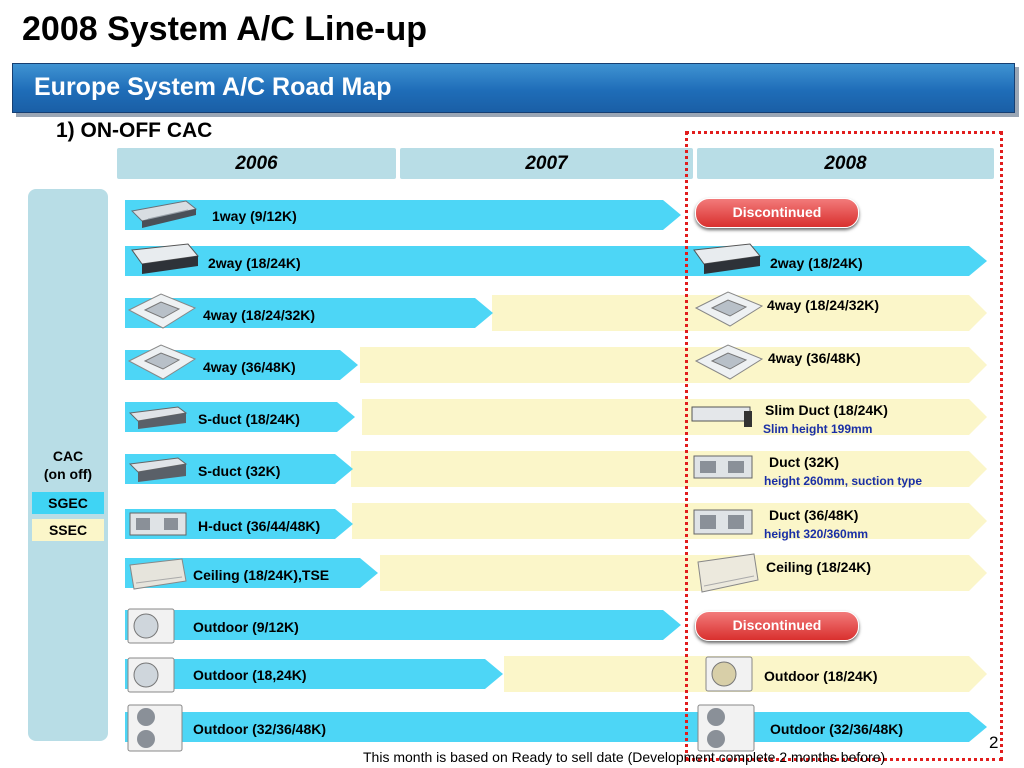 This screenshot has width=1024, height=768. I want to click on category-panel, so click(68, 465).